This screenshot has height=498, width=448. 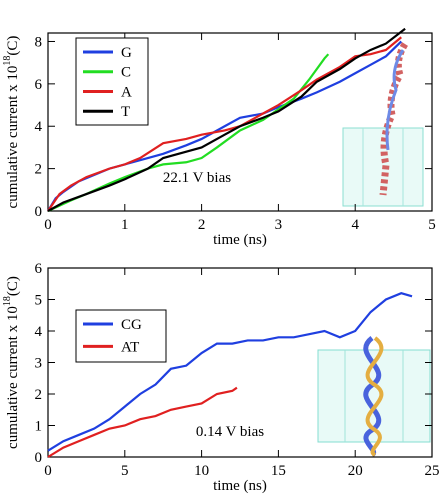 I want to click on molecule-inset-bottom, so click(x=374, y=397).